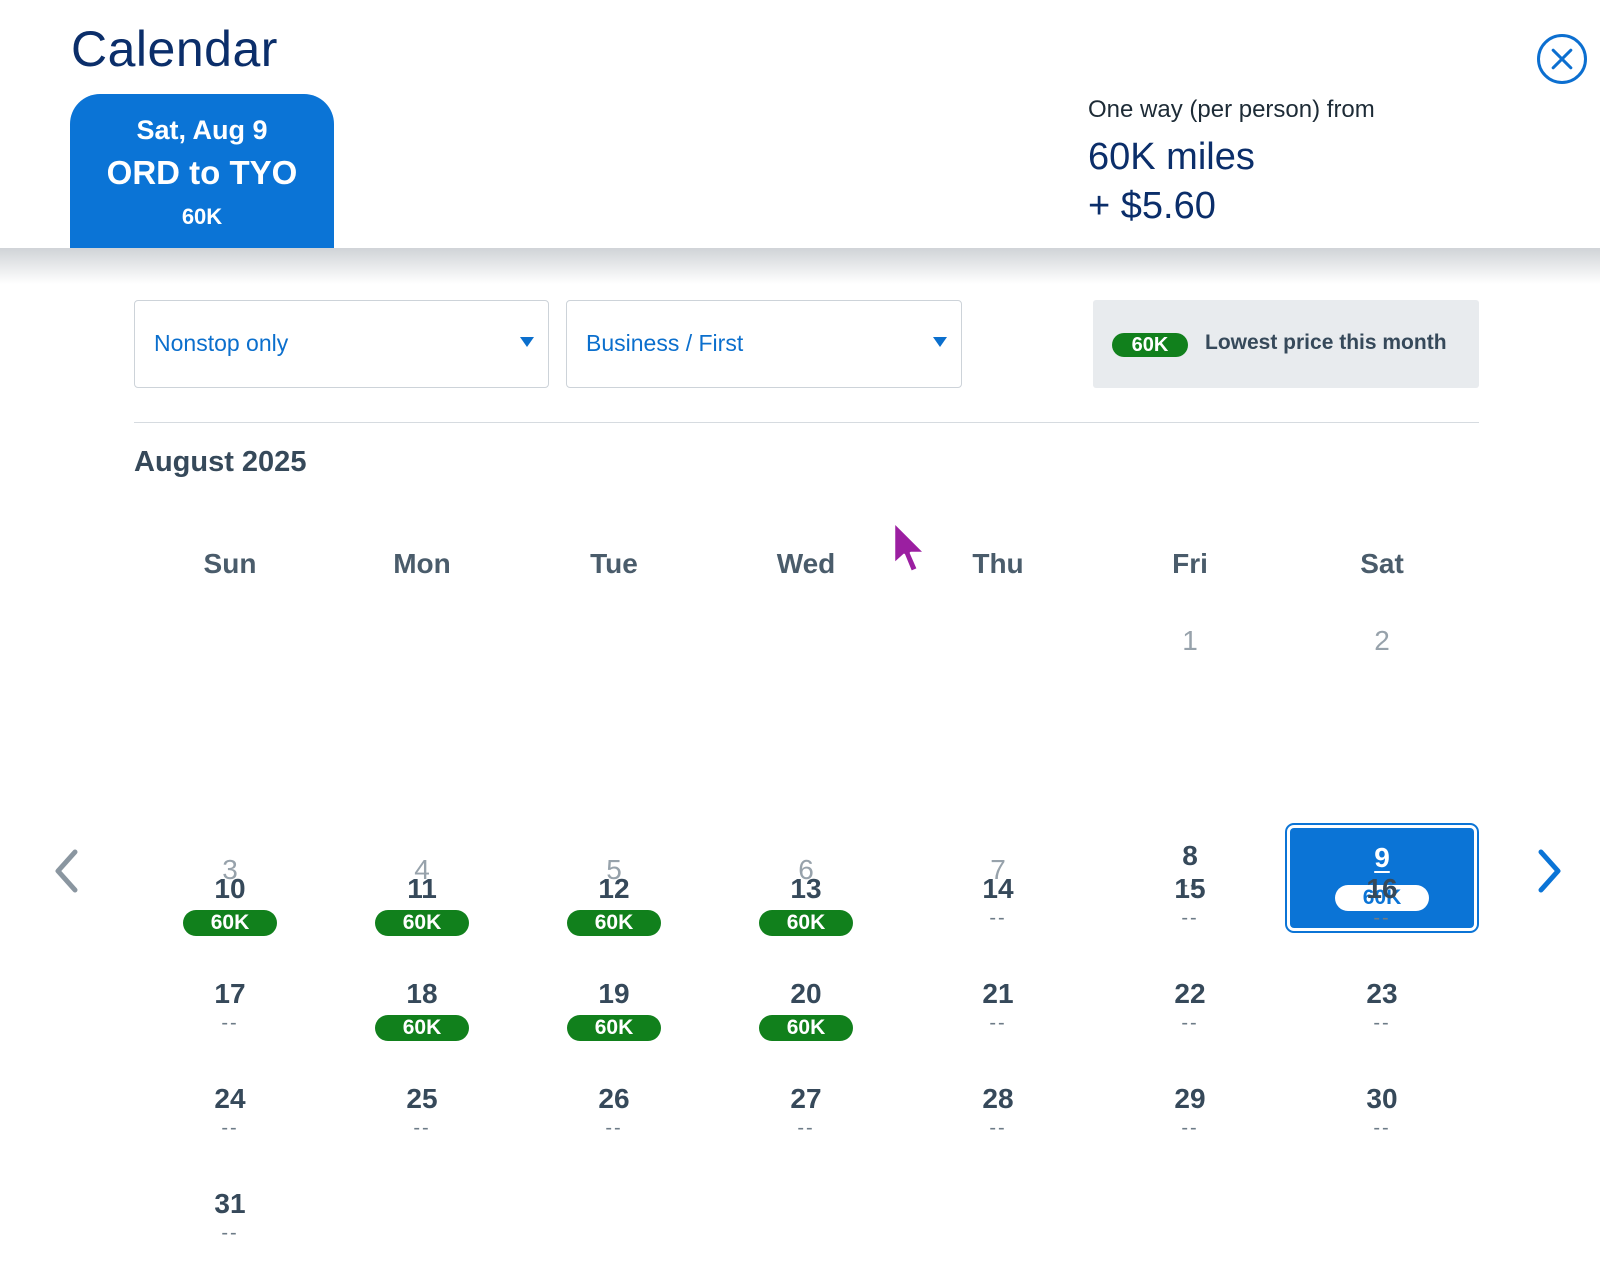 The height and width of the screenshot is (1281, 1600). What do you see at coordinates (764, 344) in the screenshot?
I see `cabin-select: Business / First` at bounding box center [764, 344].